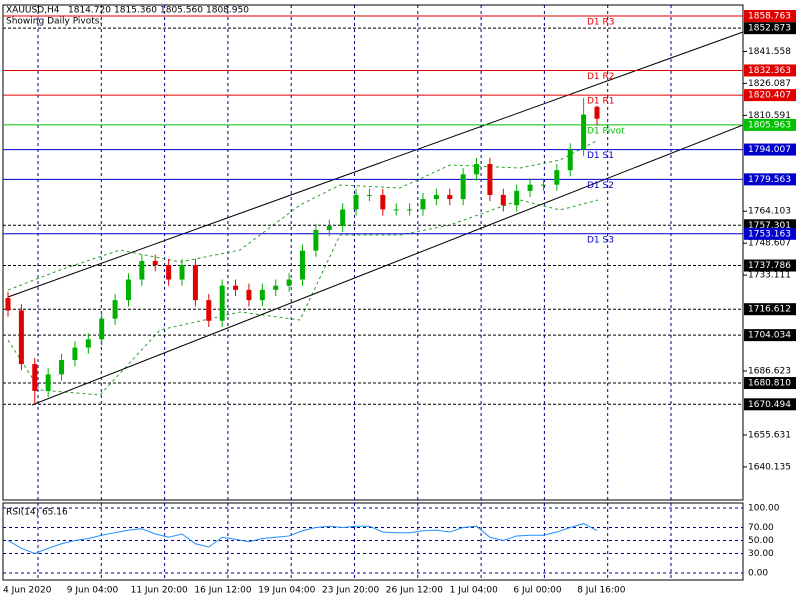  Describe the element at coordinates (764, 509) in the screenshot. I see `rsi-tick-label: 100.00` at that location.